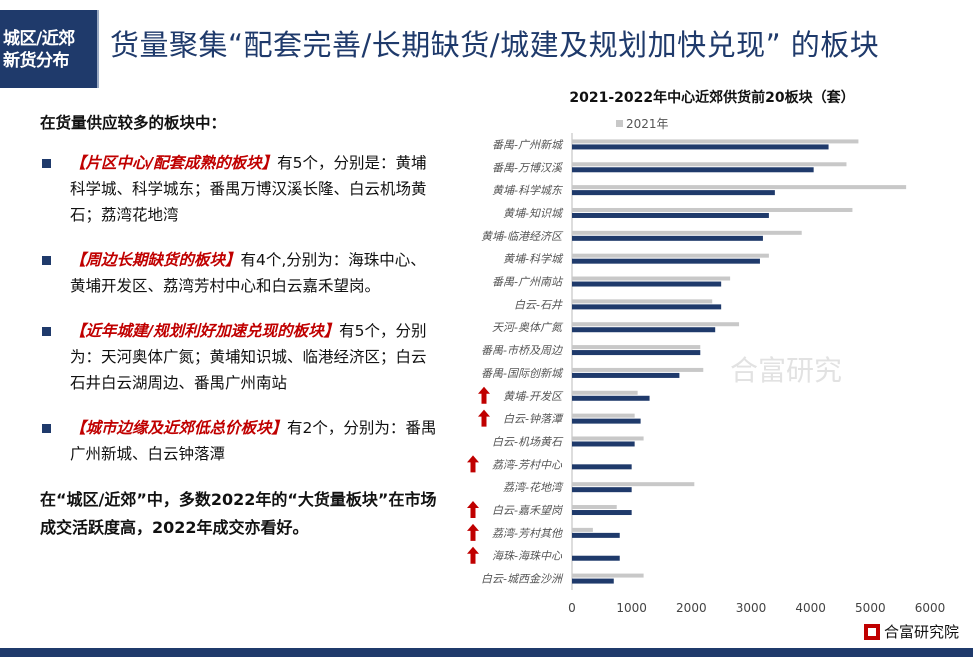 The height and width of the screenshot is (657, 973). What do you see at coordinates (39, 39) in the screenshot?
I see `section-tag-line1: 城区/近郊` at bounding box center [39, 39].